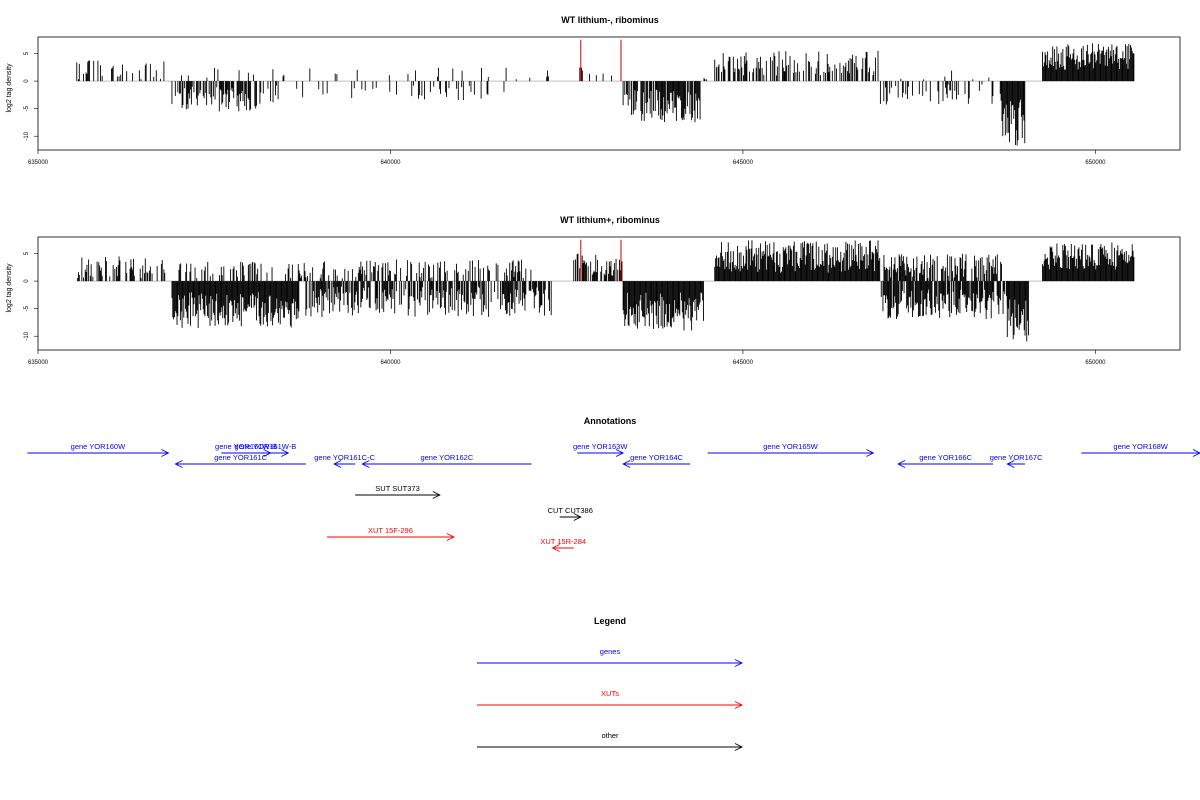 The height and width of the screenshot is (800, 1200). What do you see at coordinates (98, 446) in the screenshot?
I see `annotation-label: gene YOR160W` at bounding box center [98, 446].